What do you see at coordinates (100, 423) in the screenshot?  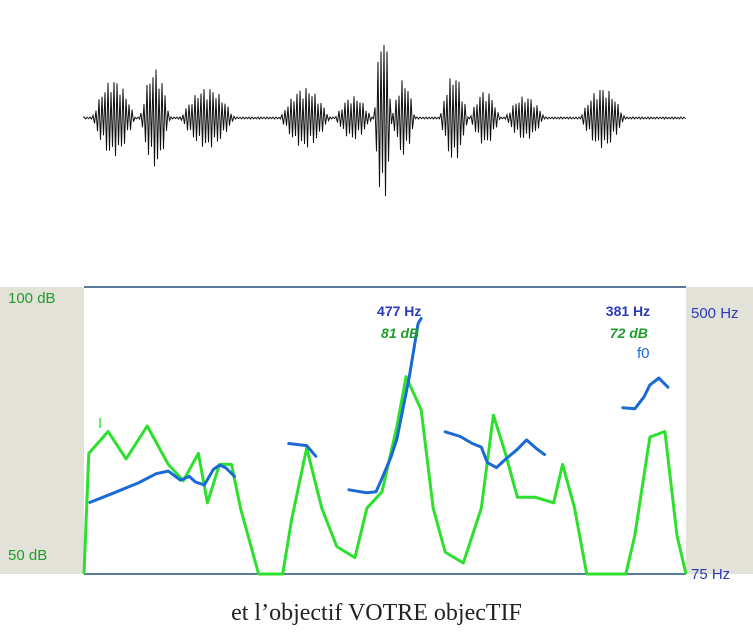 I see `intensity-series-label: I` at bounding box center [100, 423].